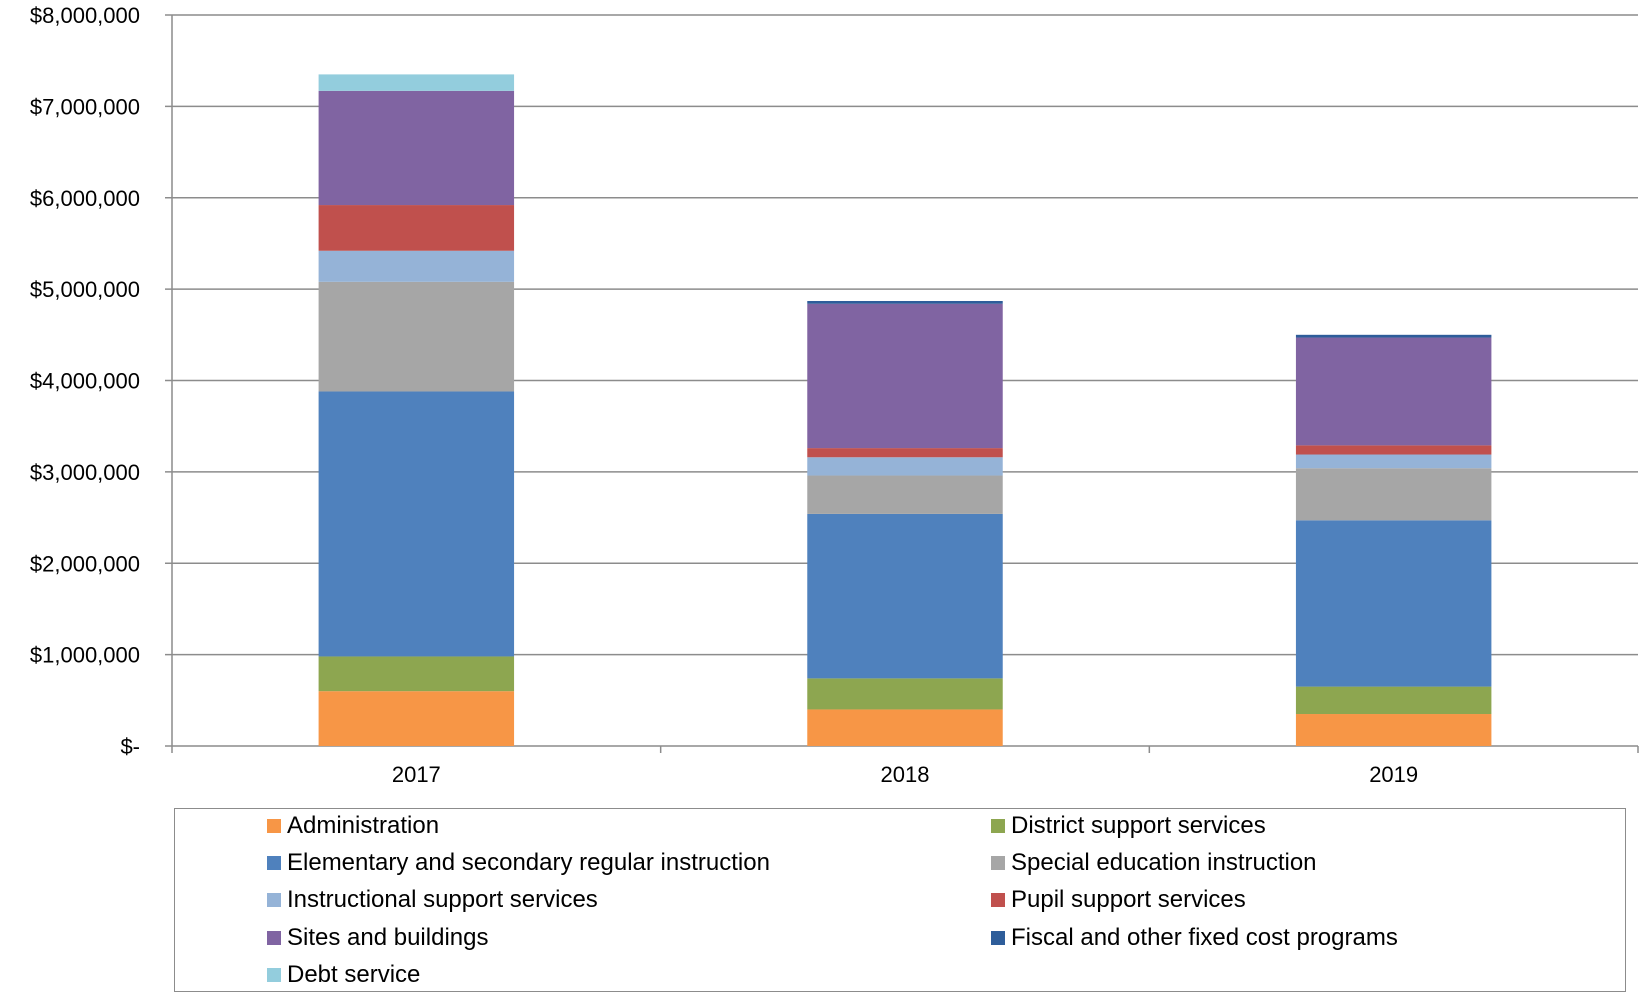 Image resolution: width=1640 pixels, height=995 pixels. I want to click on legend-label: Pupil support services, so click(1128, 900).